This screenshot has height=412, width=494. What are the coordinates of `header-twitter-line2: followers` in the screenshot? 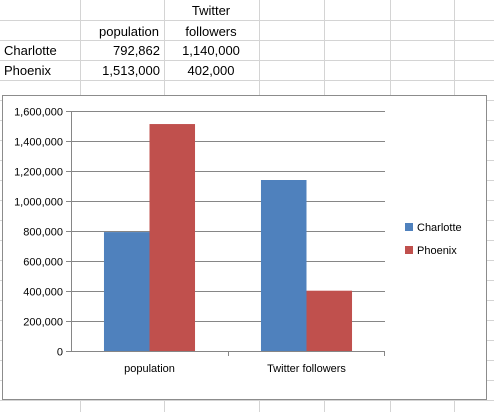 It's located at (211, 31).